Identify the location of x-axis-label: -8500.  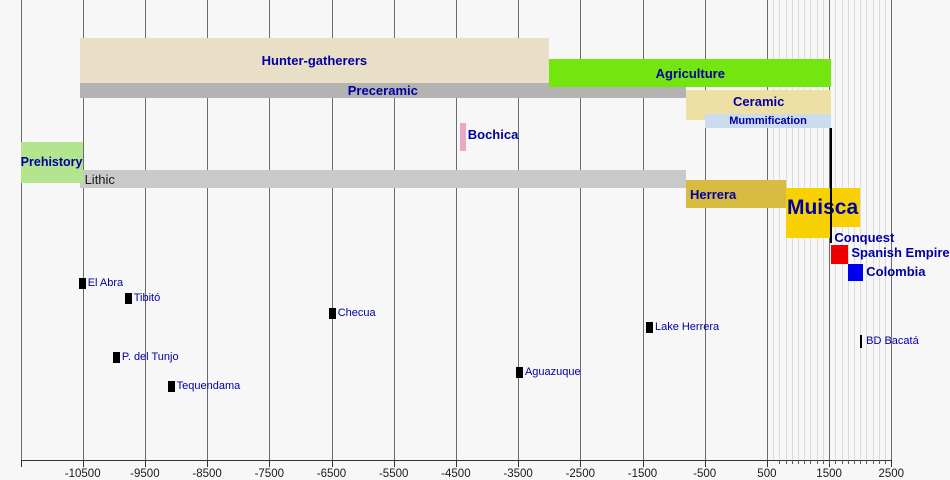
(207, 473).